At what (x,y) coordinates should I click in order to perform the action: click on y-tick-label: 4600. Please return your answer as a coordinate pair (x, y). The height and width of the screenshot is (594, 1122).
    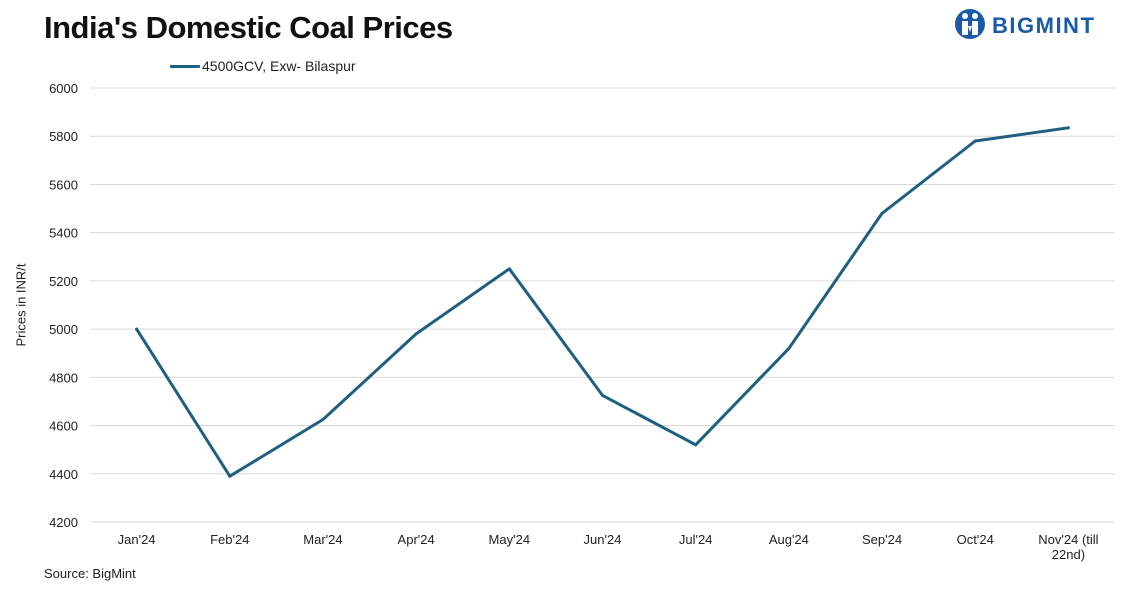
    Looking at the image, I should click on (63, 426).